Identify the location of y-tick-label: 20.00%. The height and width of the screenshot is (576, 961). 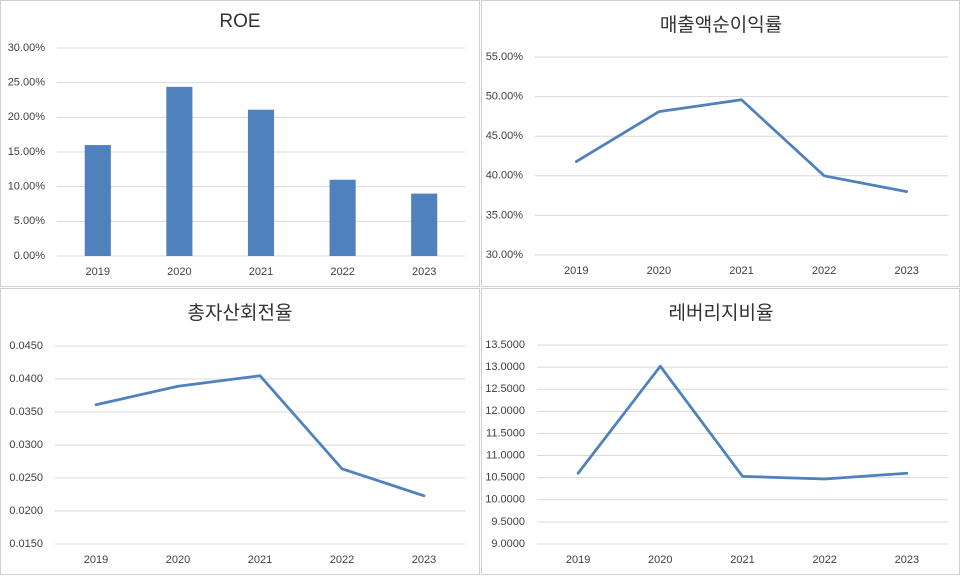
(27, 117).